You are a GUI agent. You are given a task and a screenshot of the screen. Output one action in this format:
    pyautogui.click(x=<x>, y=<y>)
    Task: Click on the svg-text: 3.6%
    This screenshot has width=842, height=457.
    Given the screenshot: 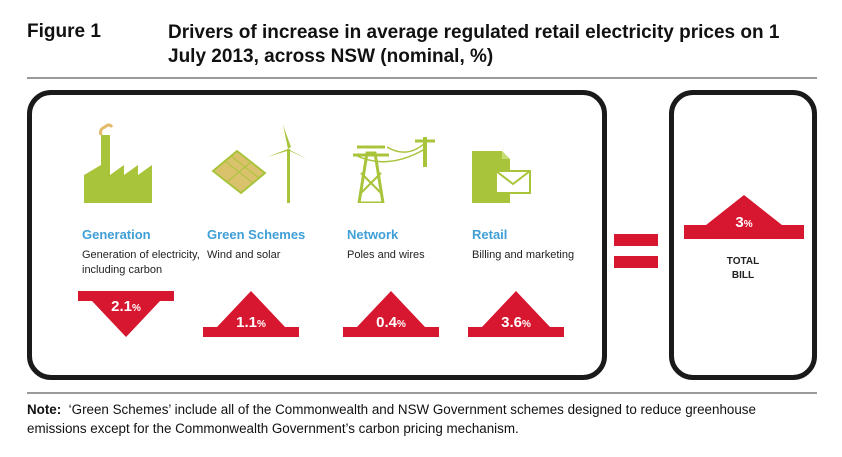 What is the action you would take?
    pyautogui.click(x=516, y=322)
    